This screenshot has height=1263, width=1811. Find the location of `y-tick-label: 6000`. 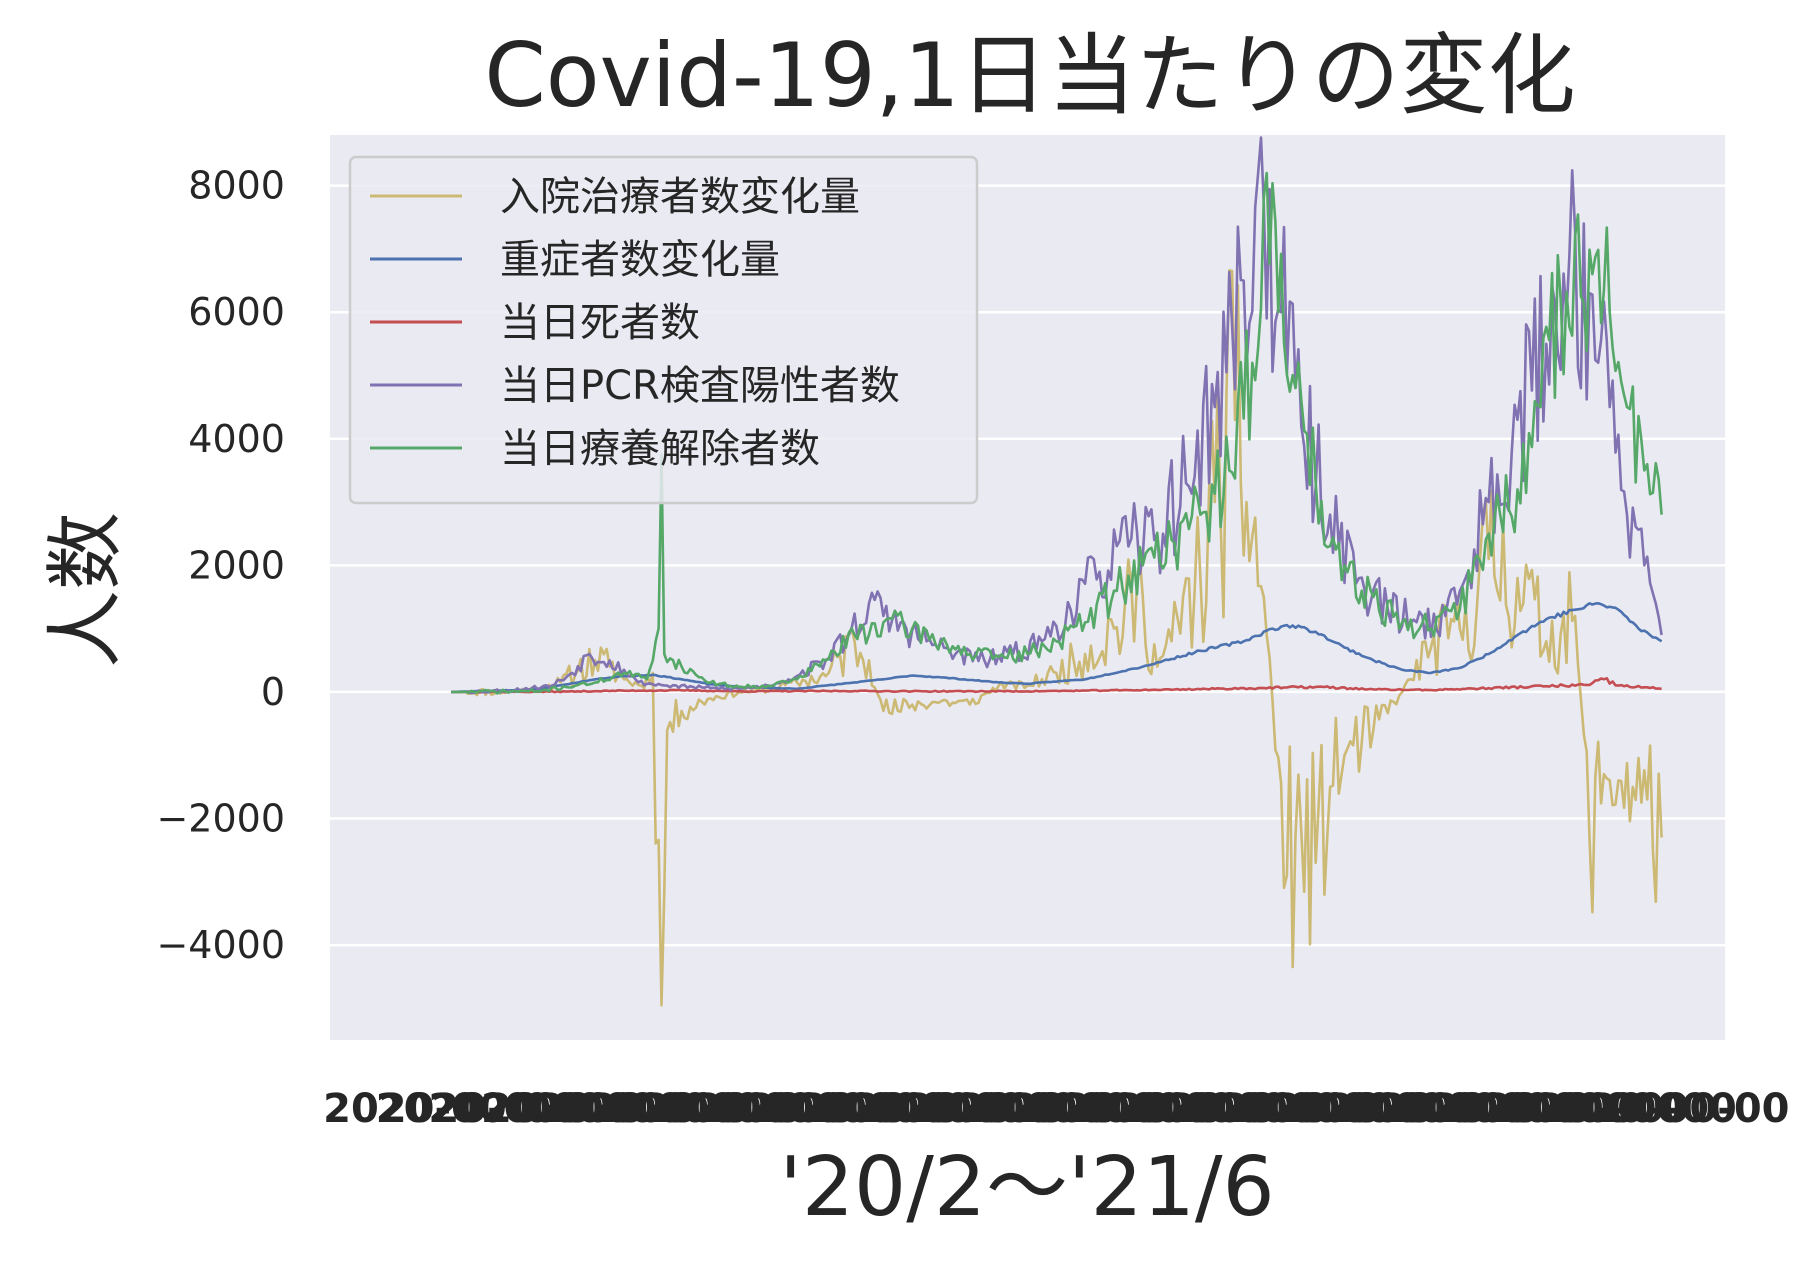

y-tick-label: 6000 is located at coordinates (236, 312).